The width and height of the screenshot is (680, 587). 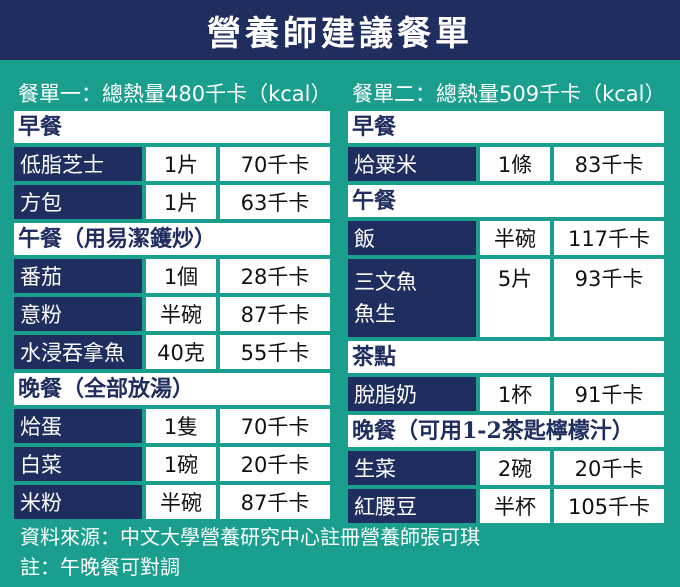 I want to click on food-calories: 105千卡, so click(x=609, y=506).